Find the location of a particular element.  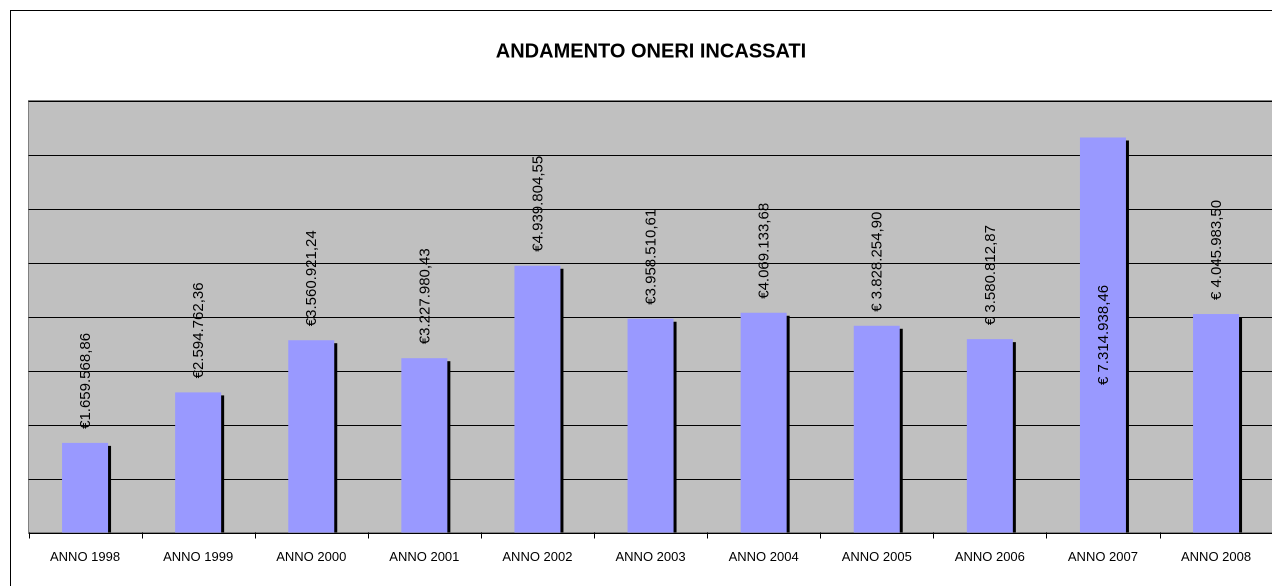

x-tick-label: ANNO 2008 is located at coordinates (1216, 556).